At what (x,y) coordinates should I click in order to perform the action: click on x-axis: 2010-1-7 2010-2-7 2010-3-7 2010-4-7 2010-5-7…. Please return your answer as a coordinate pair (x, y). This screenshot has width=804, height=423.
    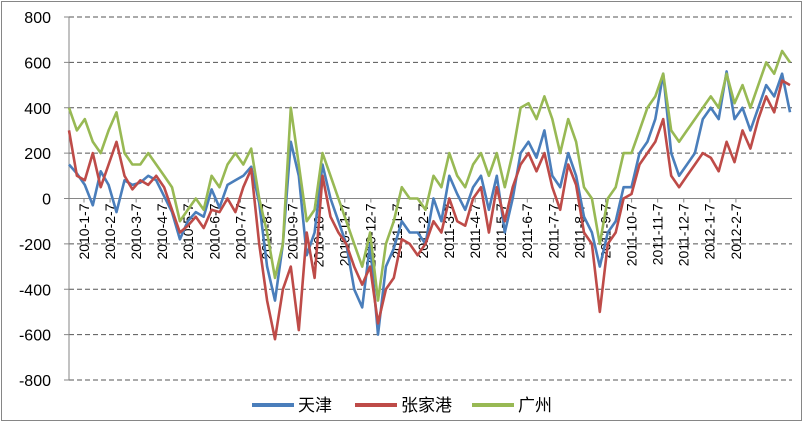
    Looking at the image, I should click on (430, 232).